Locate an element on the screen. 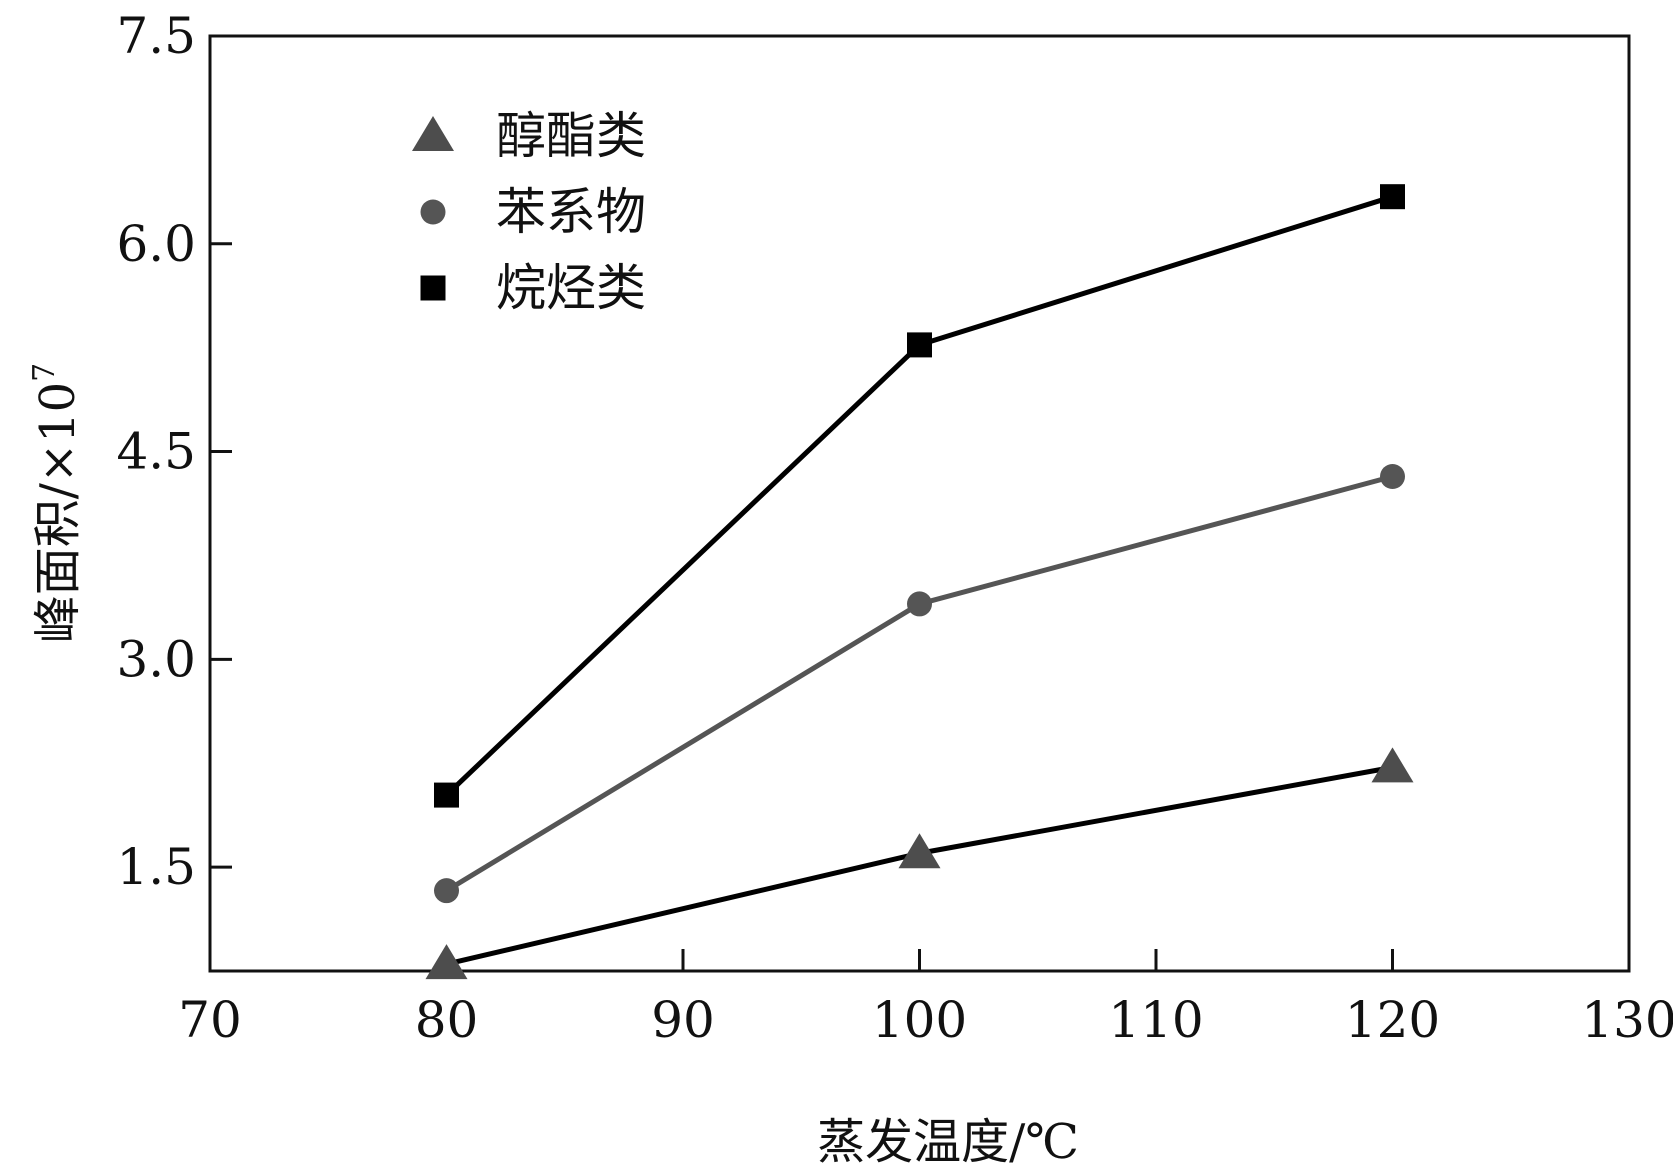 The height and width of the screenshot is (1173, 1673). y-tick-label: 1.5 is located at coordinates (156, 867).